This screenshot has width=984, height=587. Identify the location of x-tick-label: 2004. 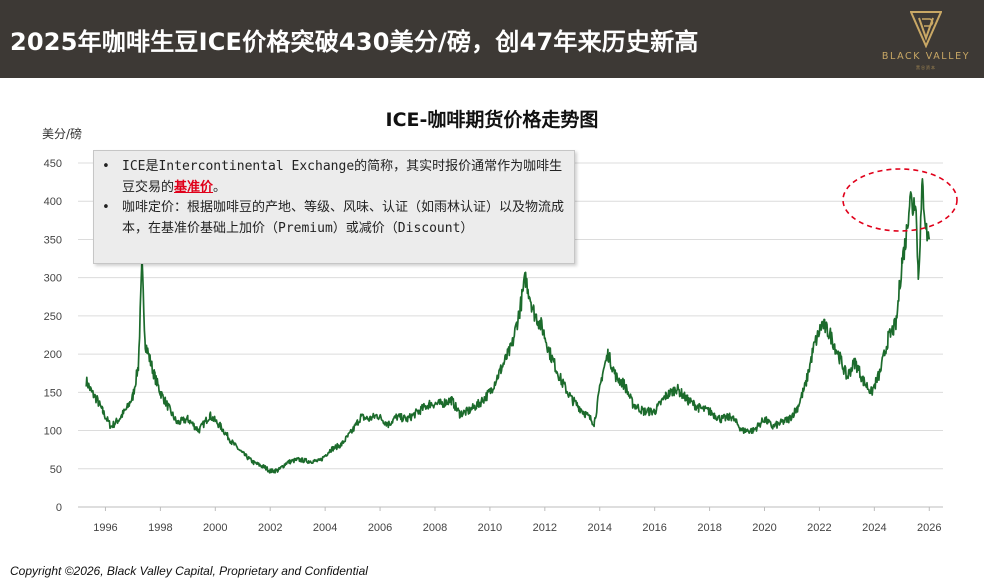
(325, 528).